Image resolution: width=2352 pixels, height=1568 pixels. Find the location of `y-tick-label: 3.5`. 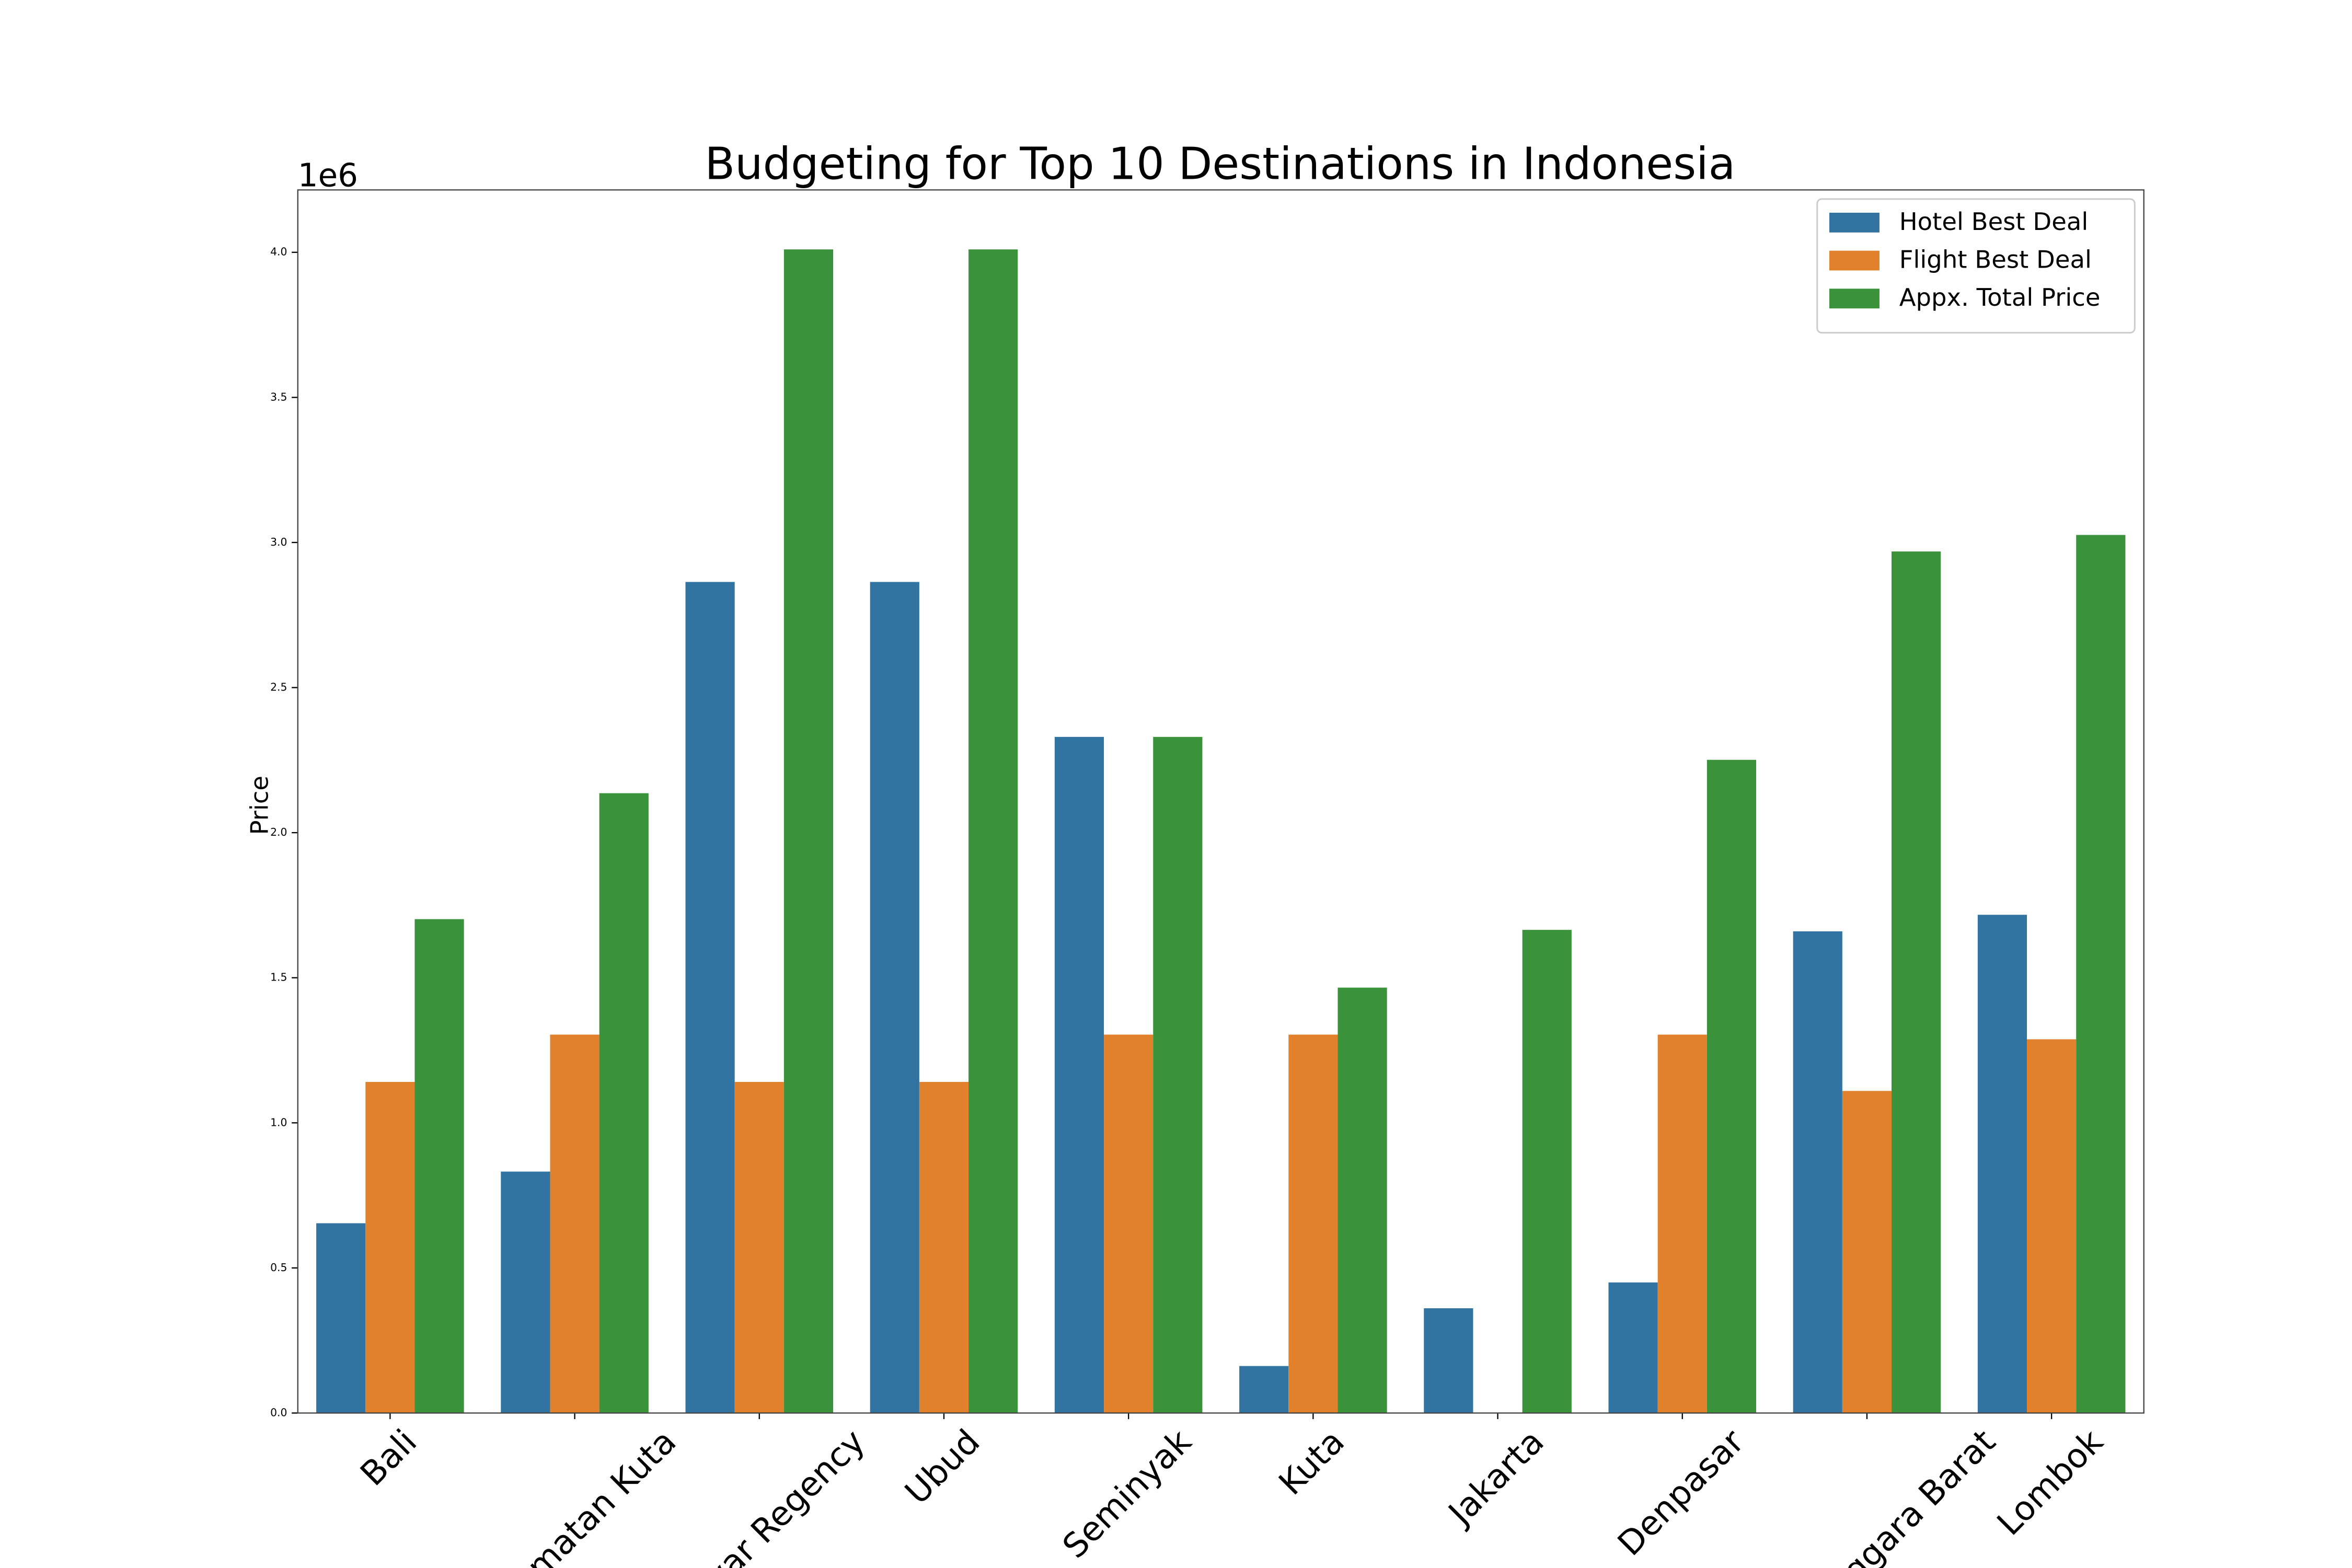

y-tick-label: 3.5 is located at coordinates (278, 396).